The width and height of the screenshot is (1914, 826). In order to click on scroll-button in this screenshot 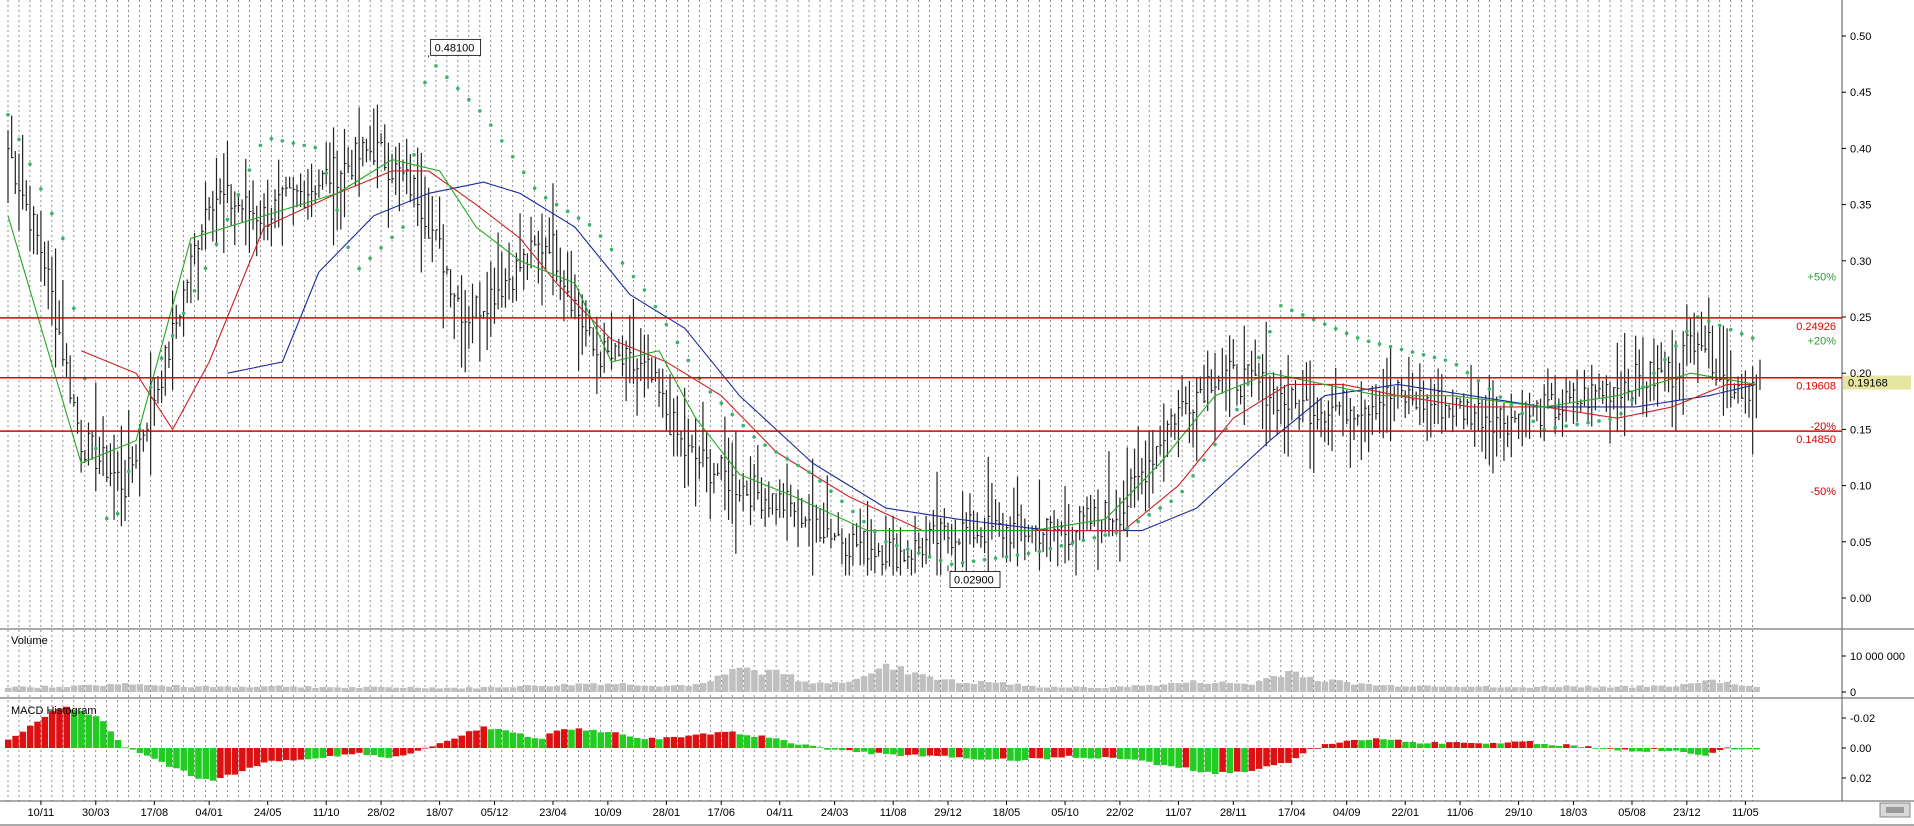, I will do `click(1895, 810)`.